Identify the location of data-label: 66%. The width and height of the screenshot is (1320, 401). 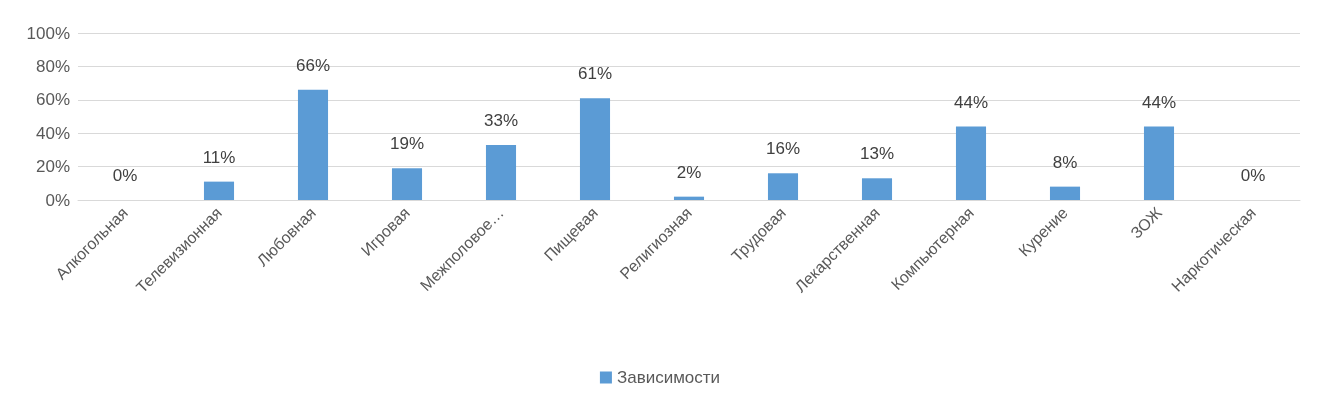
(313, 65).